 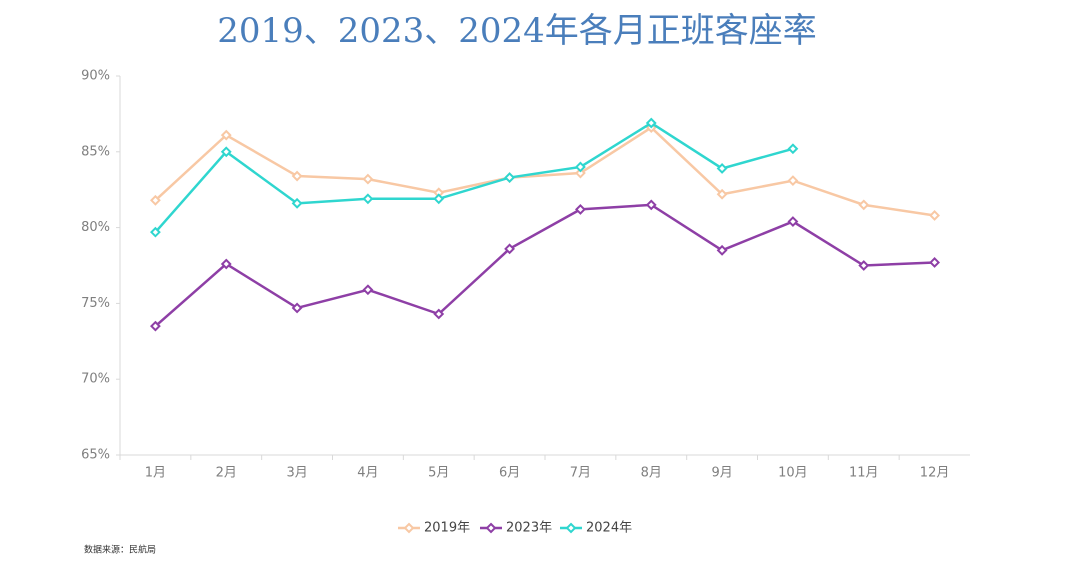 I want to click on x-tick-label: 7月, so click(x=580, y=473).